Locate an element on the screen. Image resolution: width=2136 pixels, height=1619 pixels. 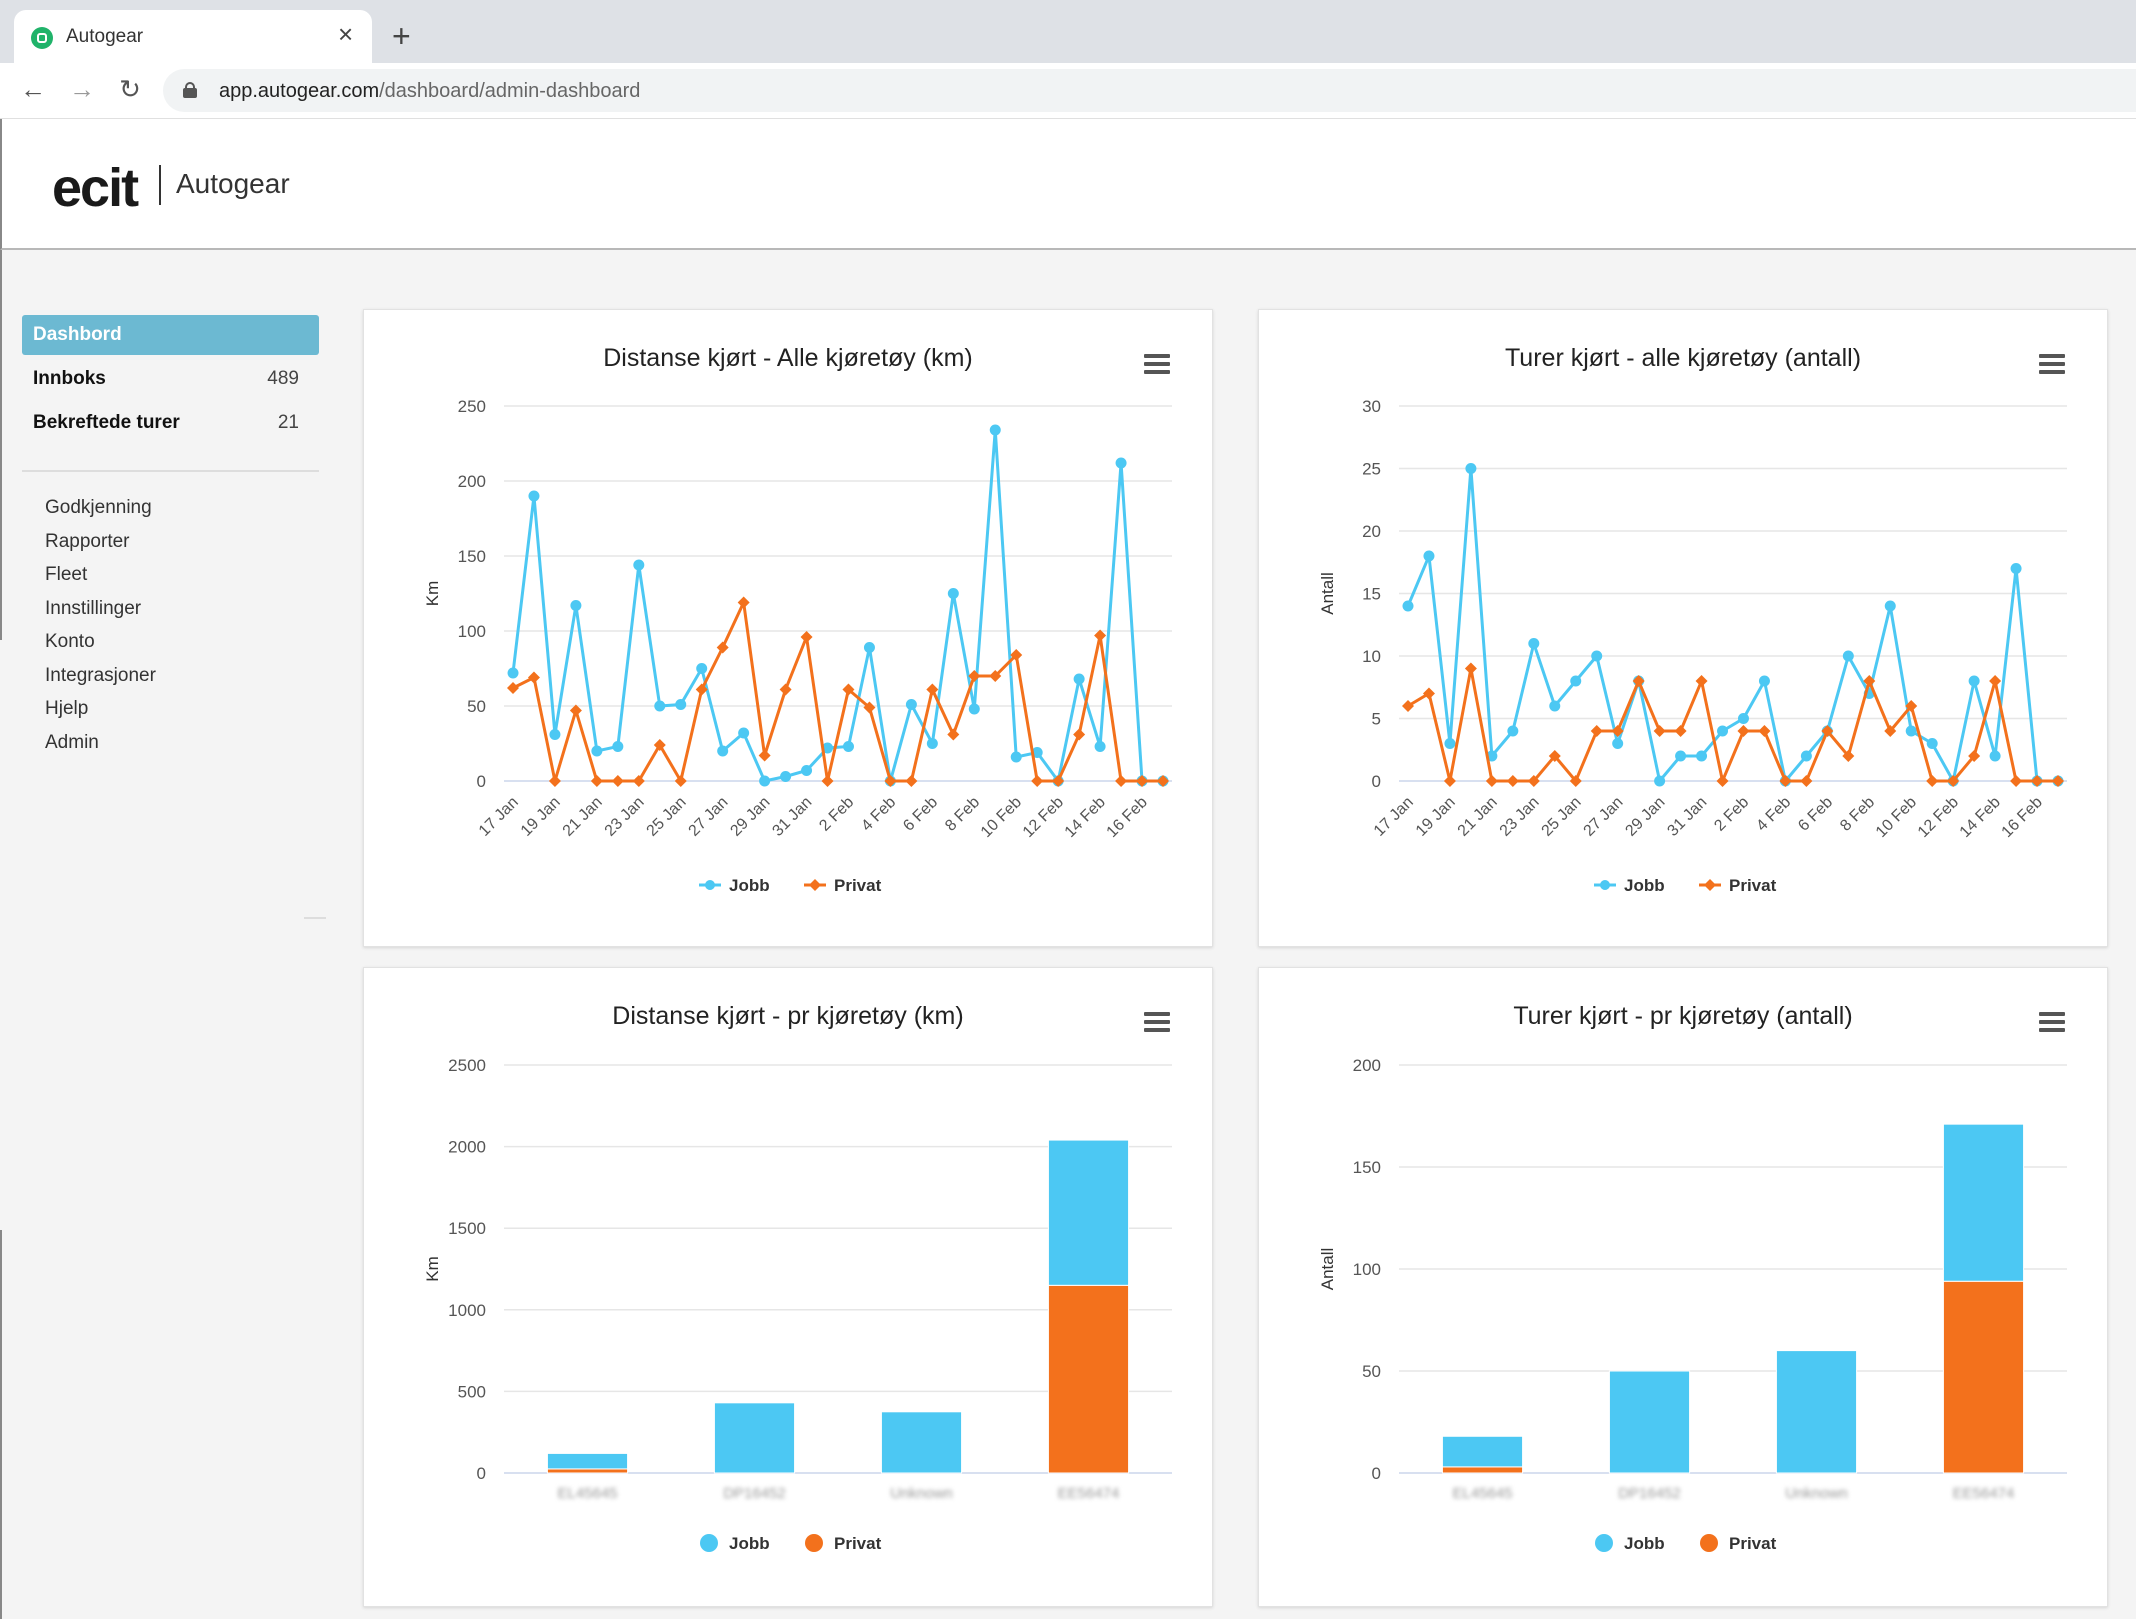
sidebar-link-godkjenning: Godkjenning is located at coordinates (98, 507).